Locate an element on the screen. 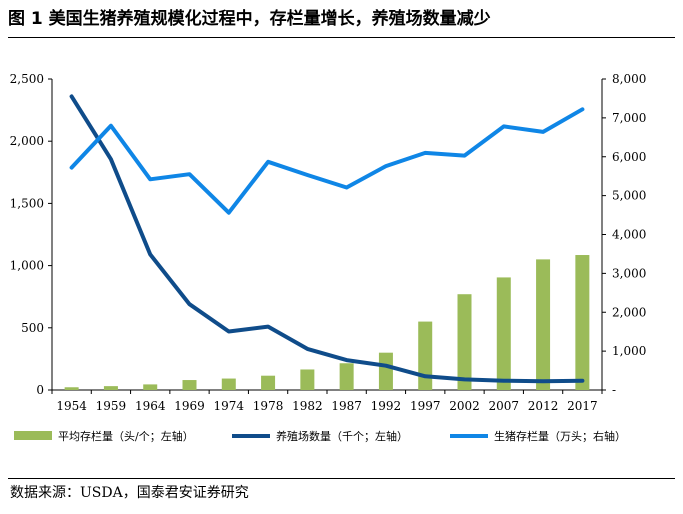 This screenshot has height=514, width=683. source-rule is located at coordinates (341, 478).